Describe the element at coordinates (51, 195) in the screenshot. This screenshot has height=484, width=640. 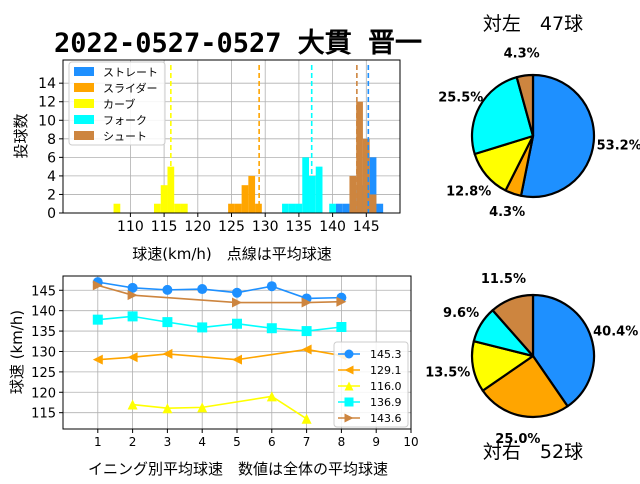
I see `y-tick-label: 2` at that location.